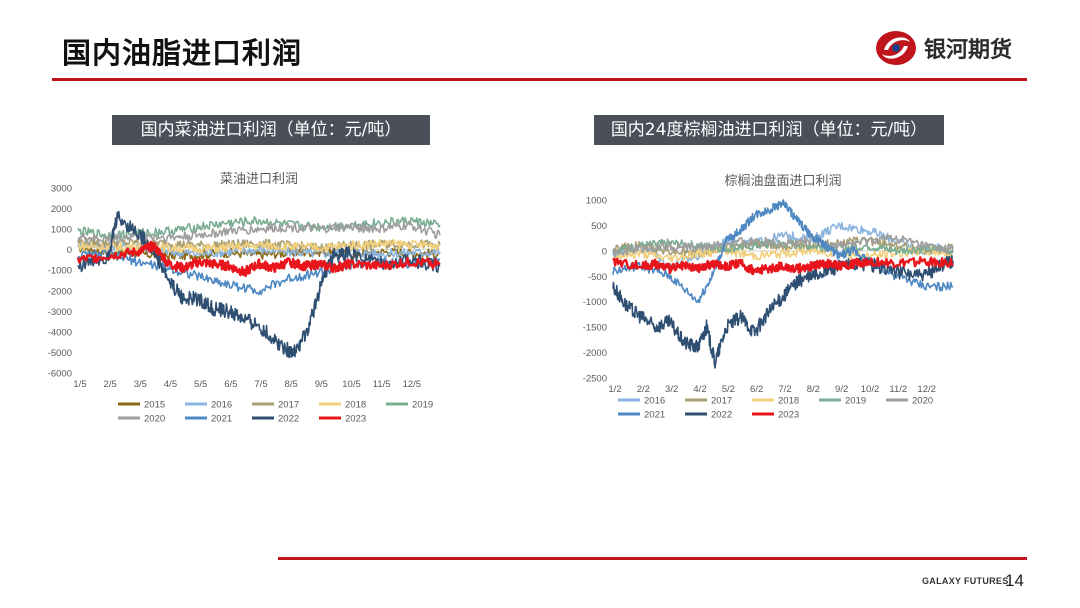 Image resolution: width=1080 pixels, height=608 pixels. What do you see at coordinates (784, 389) in the screenshot?
I see `x-tick-label: 7/2` at bounding box center [784, 389].